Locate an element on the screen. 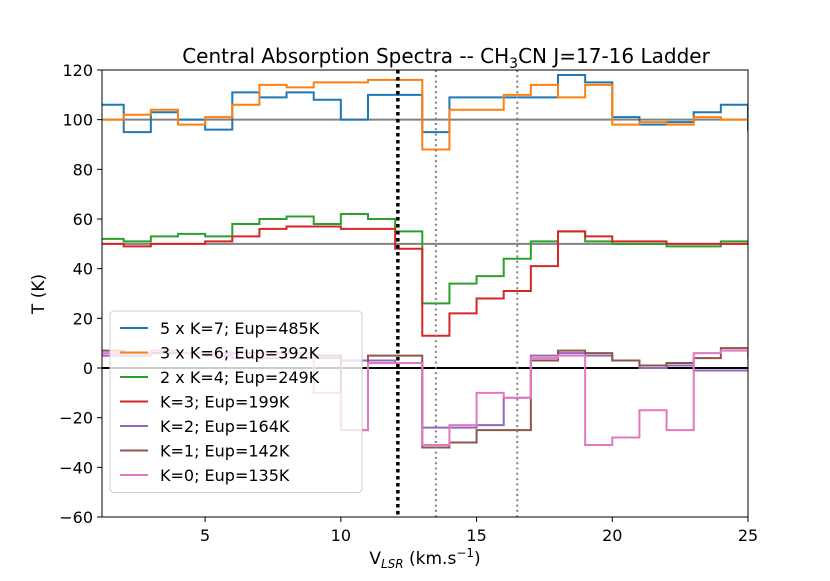 The height and width of the screenshot is (581, 830). y-axis-ticks: −60 −40 −20 0 20 40 60 80 100 120 is located at coordinates (80, 294).